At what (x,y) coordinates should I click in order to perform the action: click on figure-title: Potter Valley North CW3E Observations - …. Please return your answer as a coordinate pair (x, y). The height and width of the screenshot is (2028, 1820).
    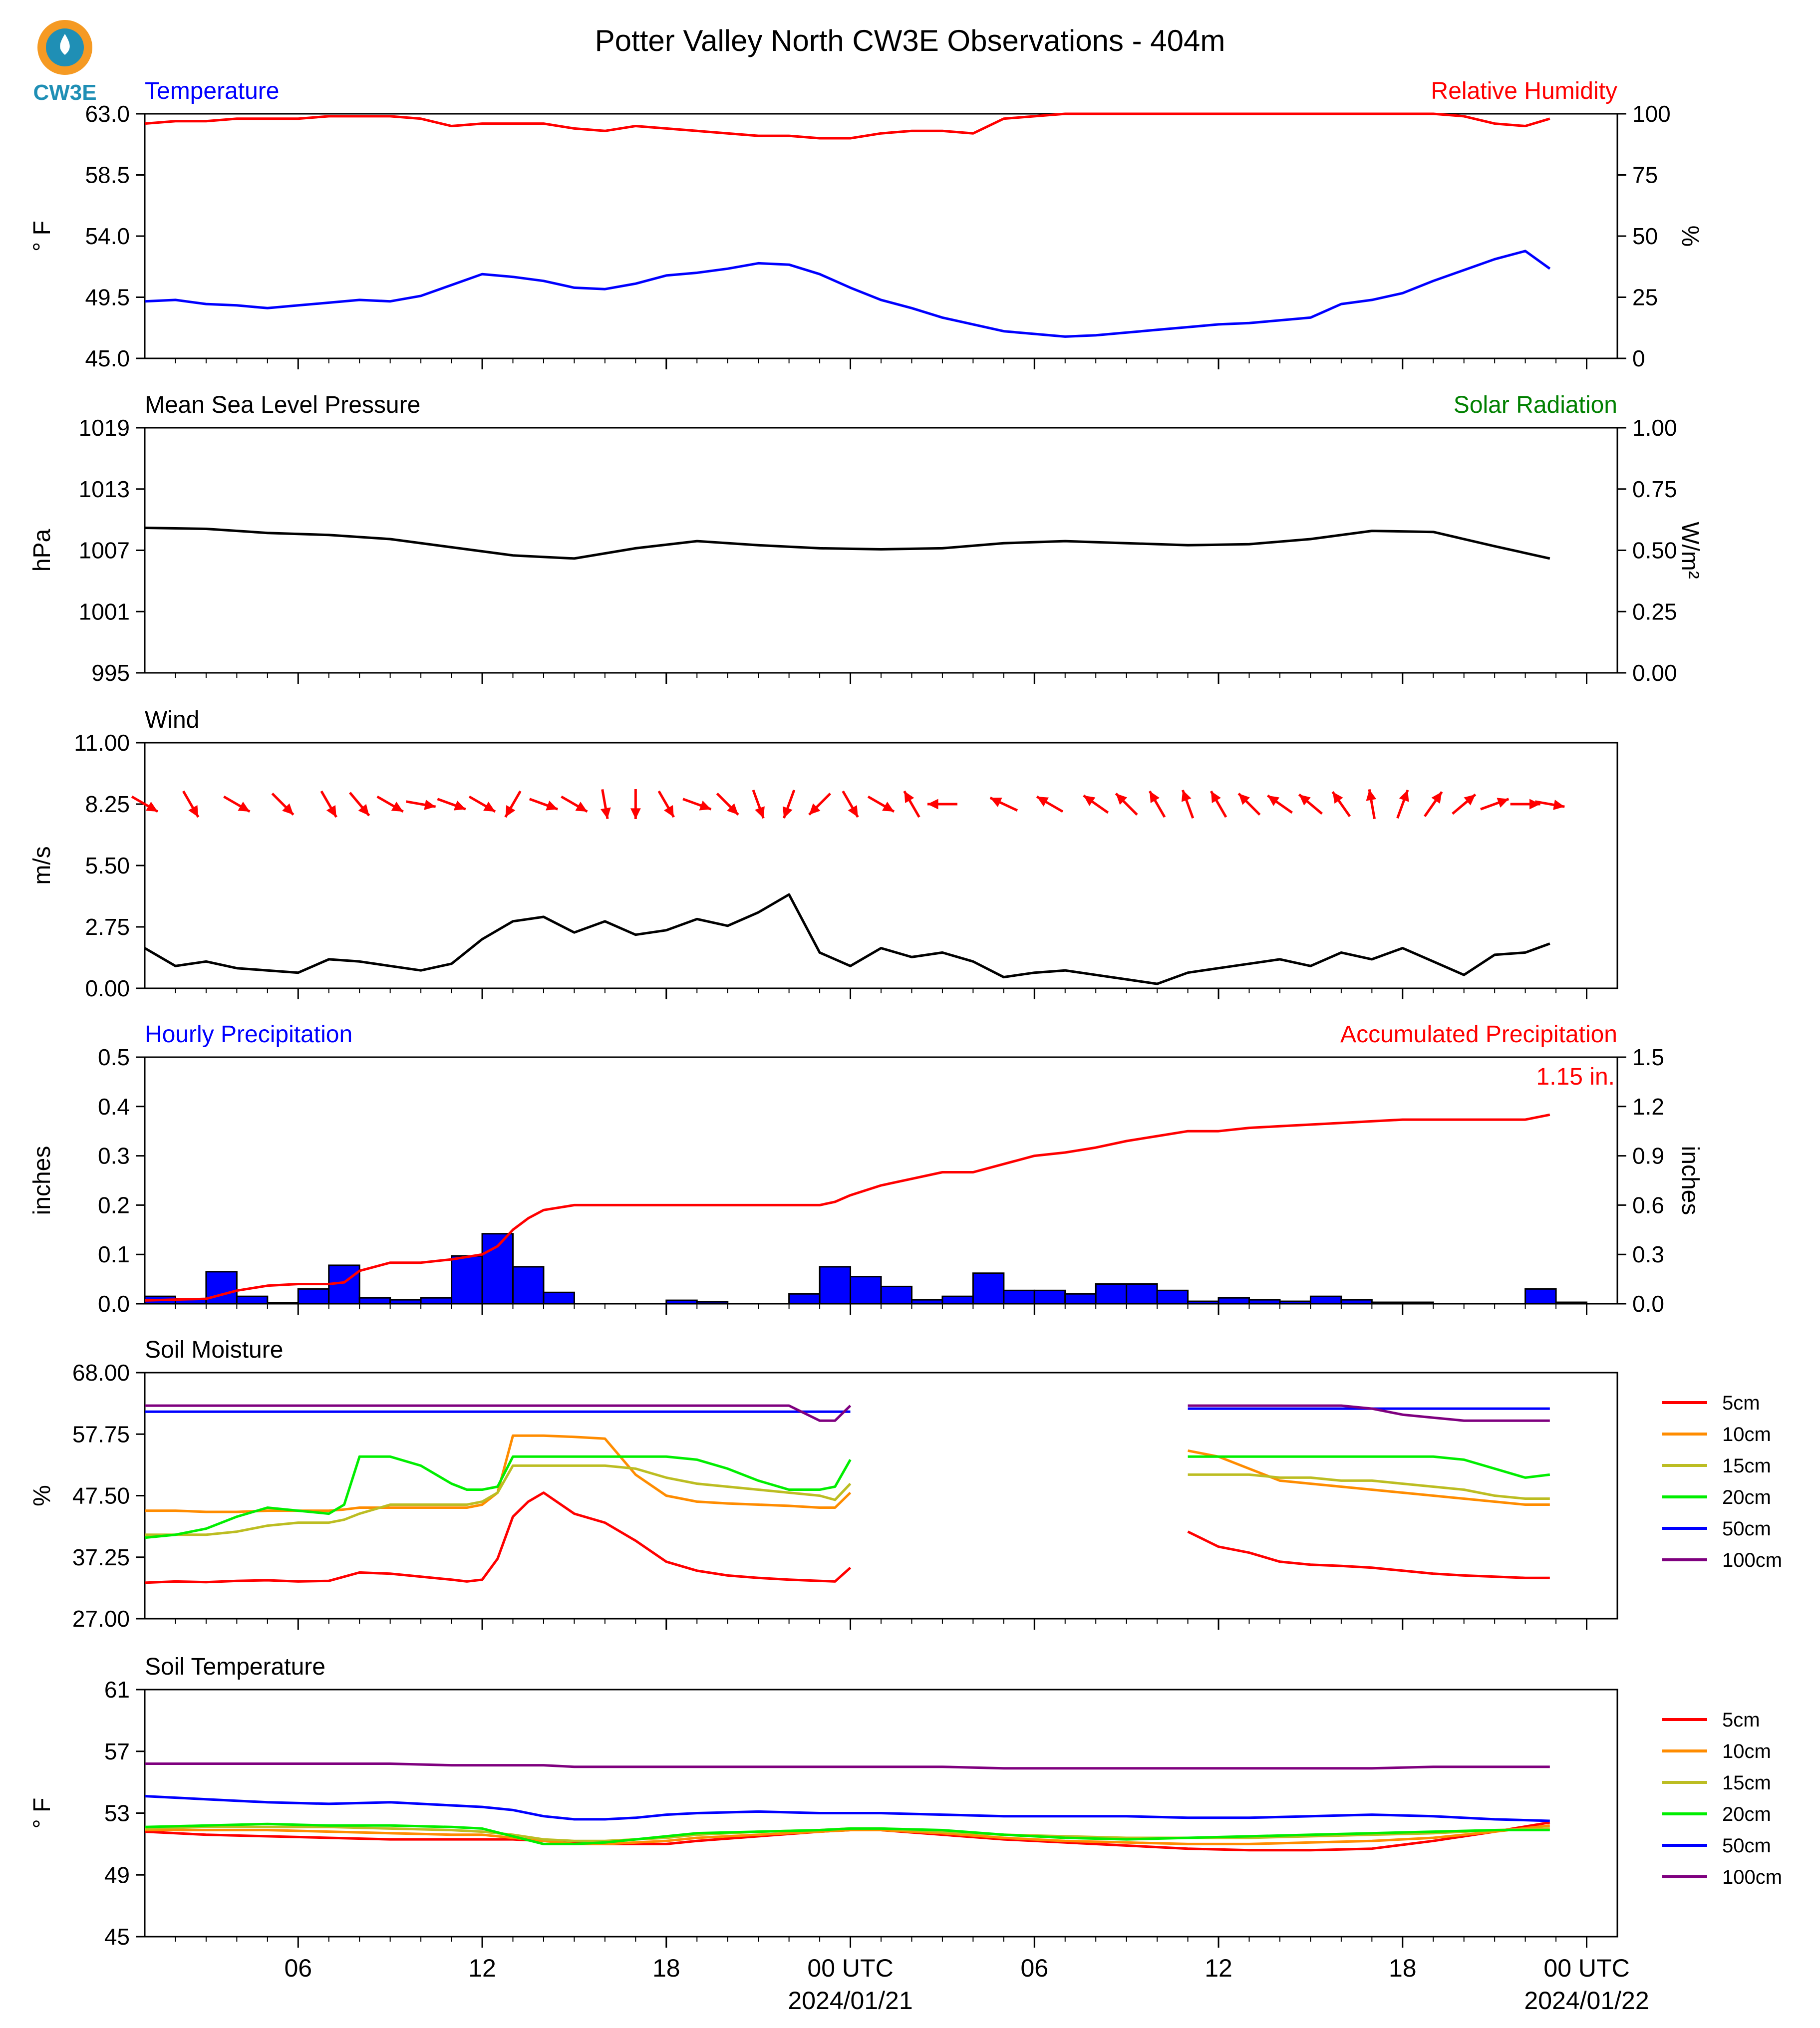
    Looking at the image, I should click on (910, 40).